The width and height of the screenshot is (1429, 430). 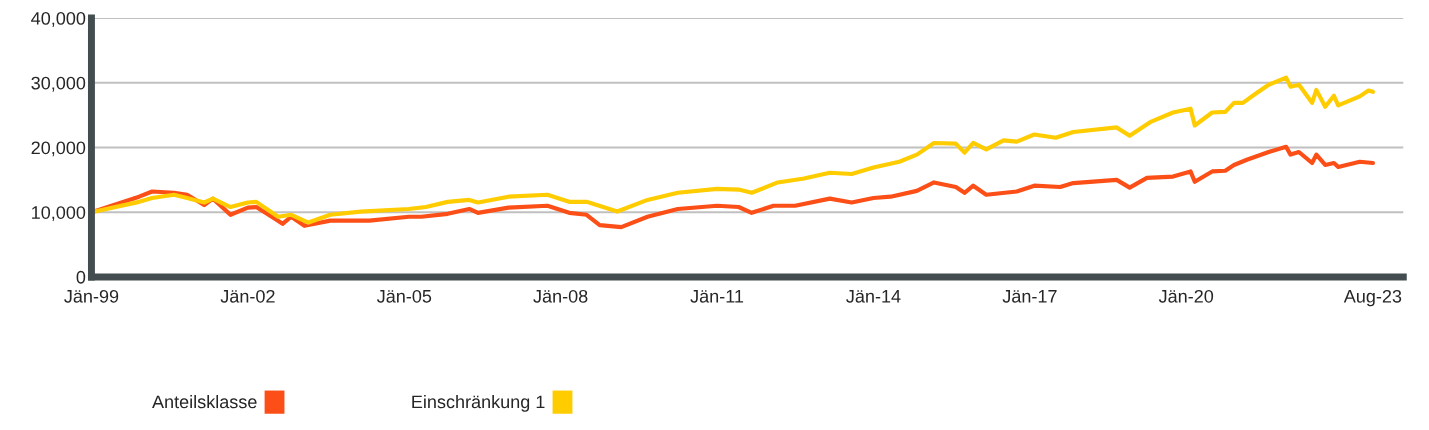 I want to click on x-tick-label: Jän-14, so click(x=873, y=296).